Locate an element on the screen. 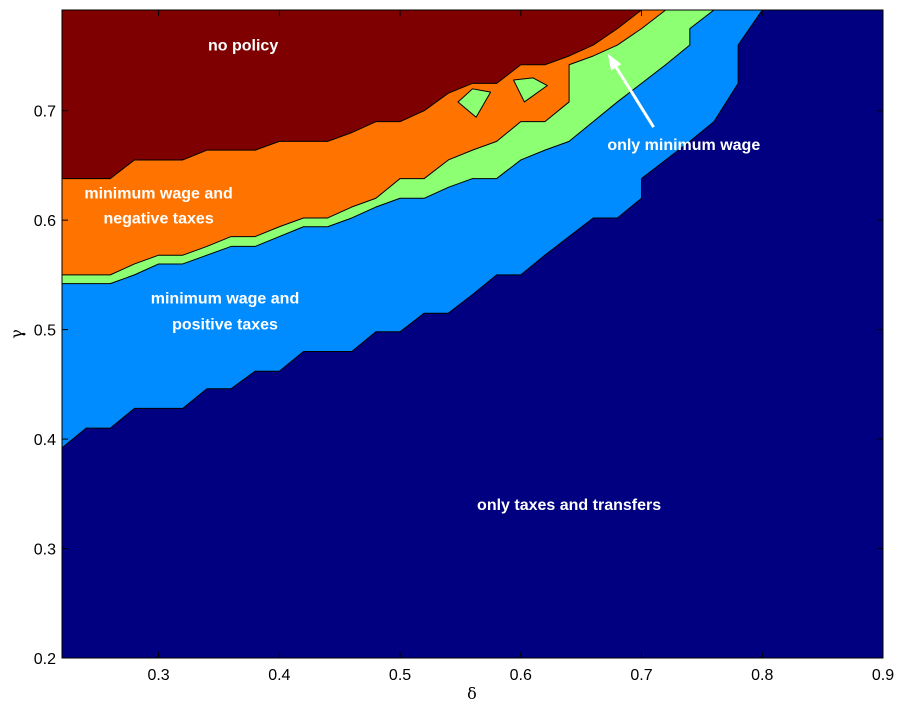  x-tick-label: 0.6 is located at coordinates (521, 675).